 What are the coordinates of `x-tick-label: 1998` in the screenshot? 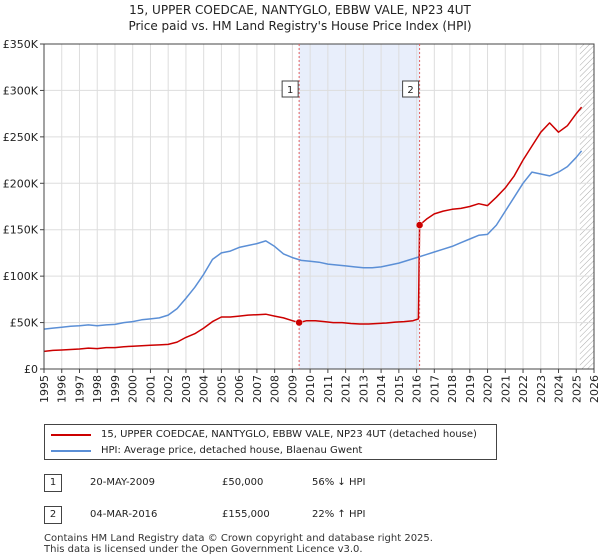 It's located at (97, 389).